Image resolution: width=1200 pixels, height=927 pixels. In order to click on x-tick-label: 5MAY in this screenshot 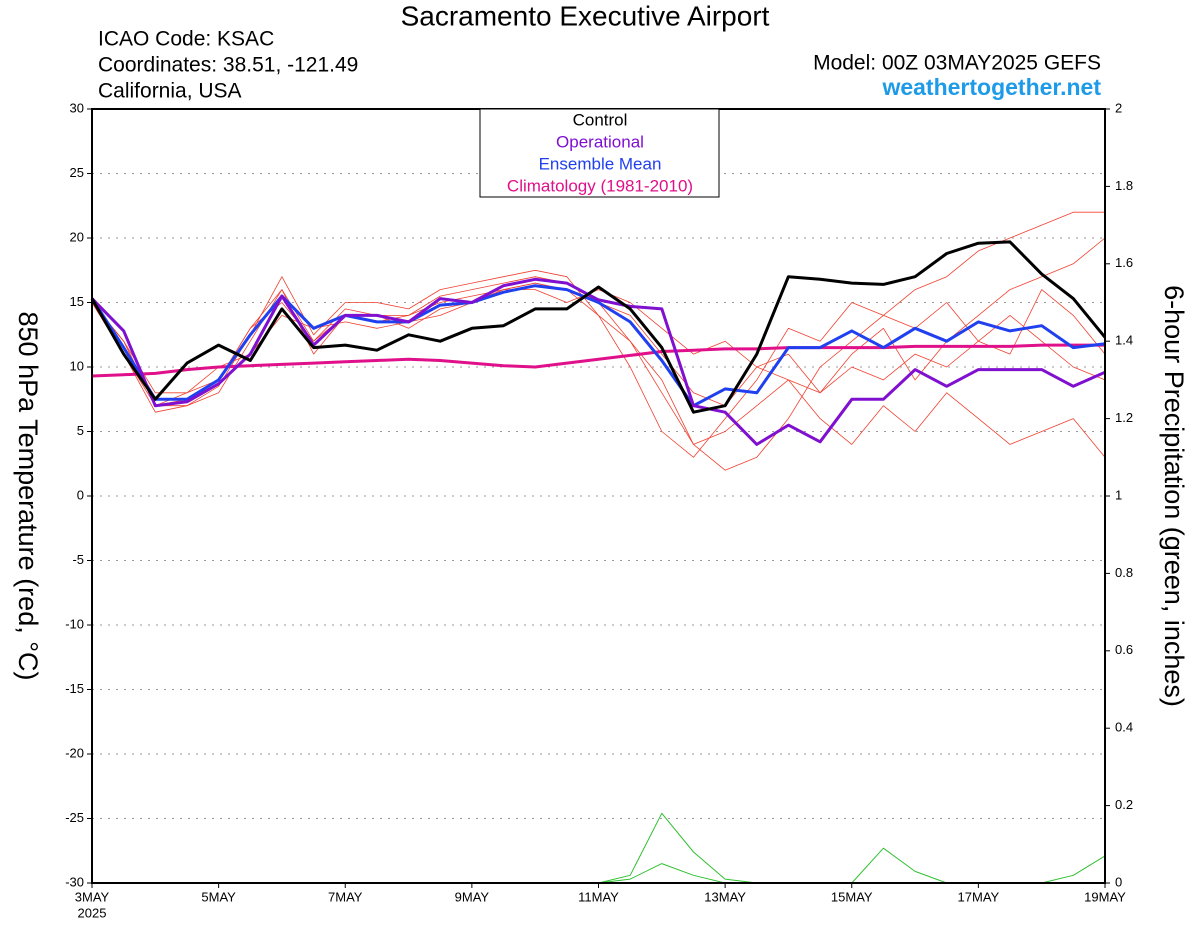, I will do `click(218, 896)`.